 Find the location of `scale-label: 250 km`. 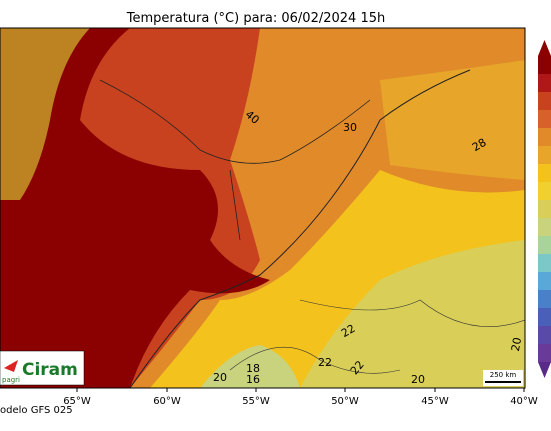

scale-label: 250 km is located at coordinates (503, 375).